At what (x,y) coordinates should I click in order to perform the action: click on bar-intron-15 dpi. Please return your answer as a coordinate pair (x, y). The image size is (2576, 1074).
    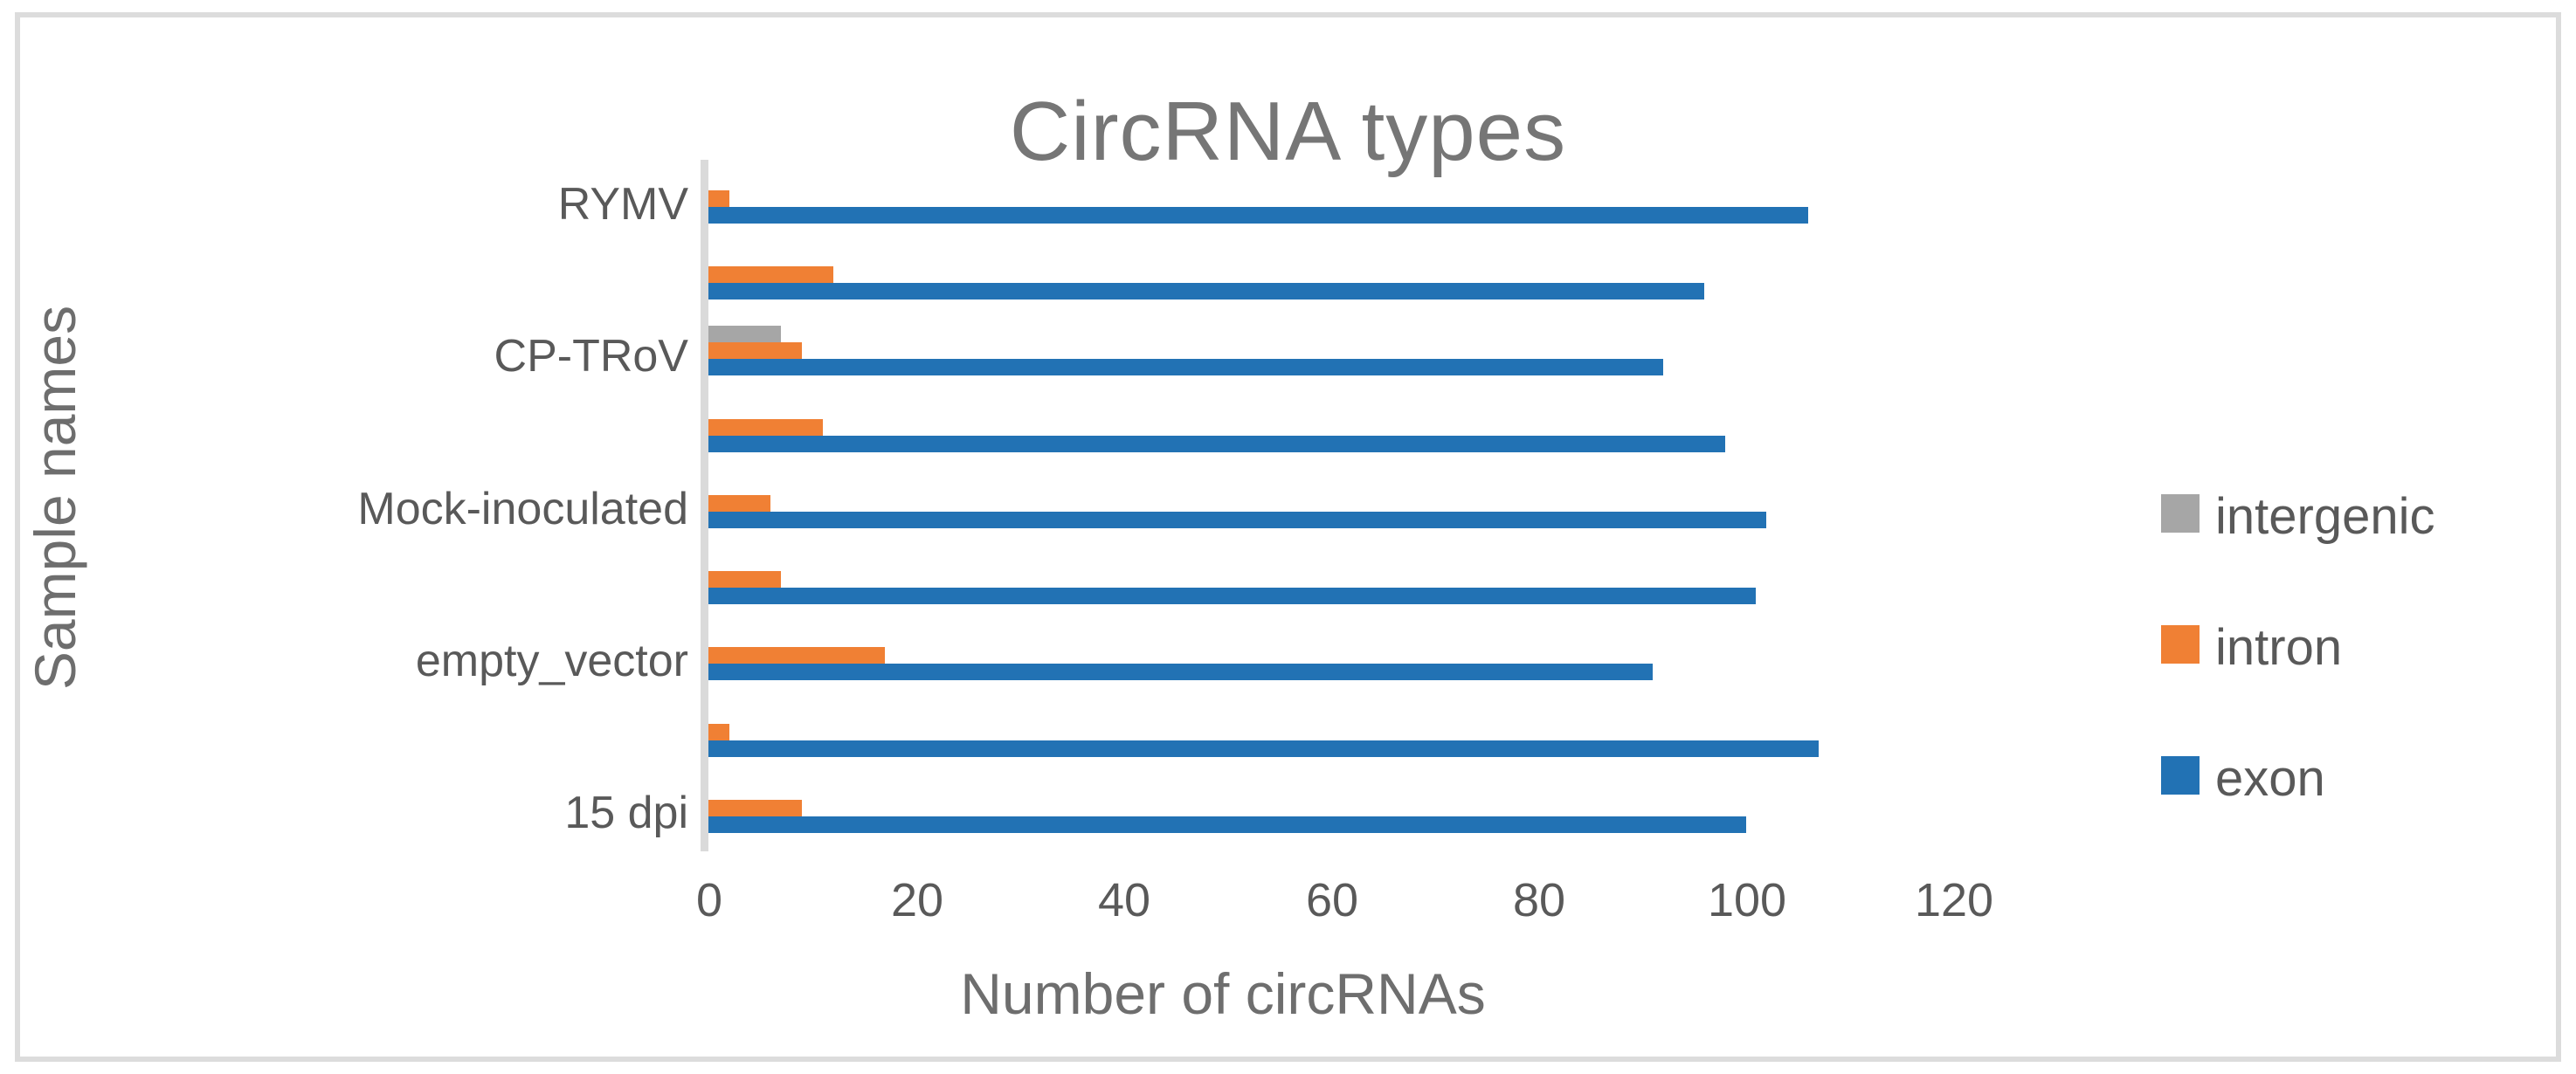
    Looking at the image, I should click on (755, 808).